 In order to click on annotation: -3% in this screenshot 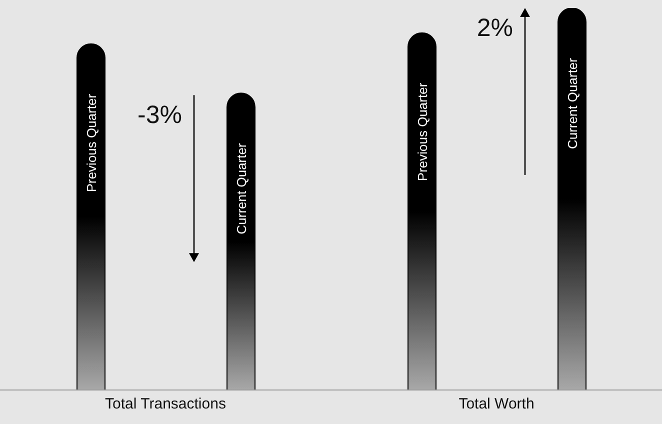, I will do `click(160, 115)`.